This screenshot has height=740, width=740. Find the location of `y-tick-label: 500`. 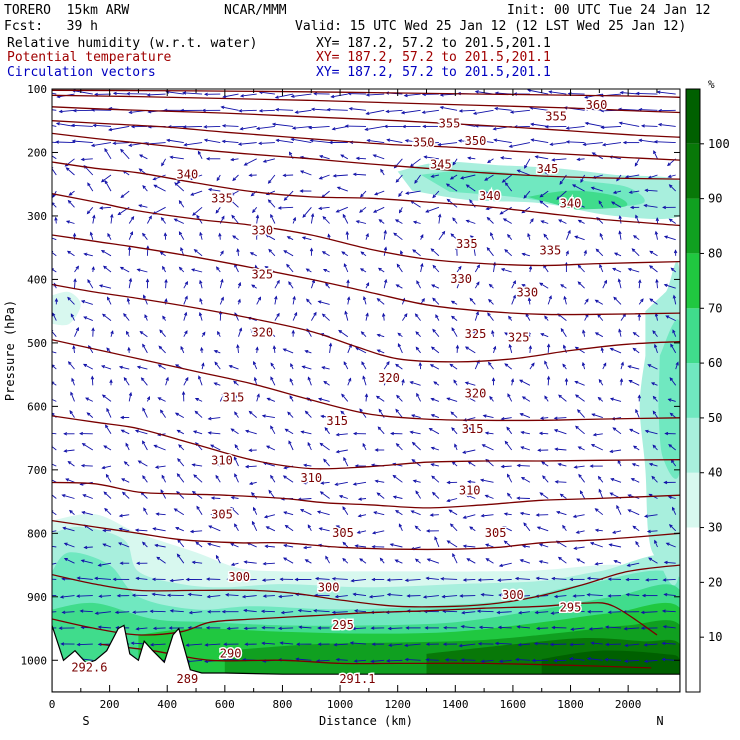

y-tick-label: 500 is located at coordinates (37, 343).